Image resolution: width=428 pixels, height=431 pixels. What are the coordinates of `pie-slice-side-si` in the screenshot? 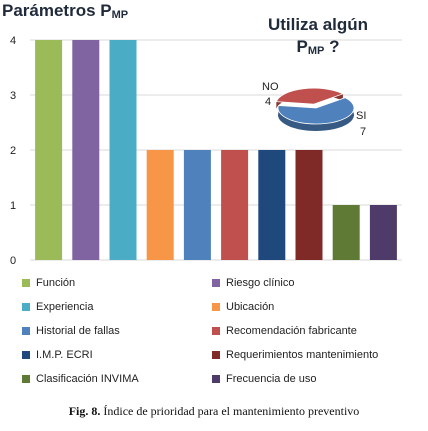 It's located at (315, 114).